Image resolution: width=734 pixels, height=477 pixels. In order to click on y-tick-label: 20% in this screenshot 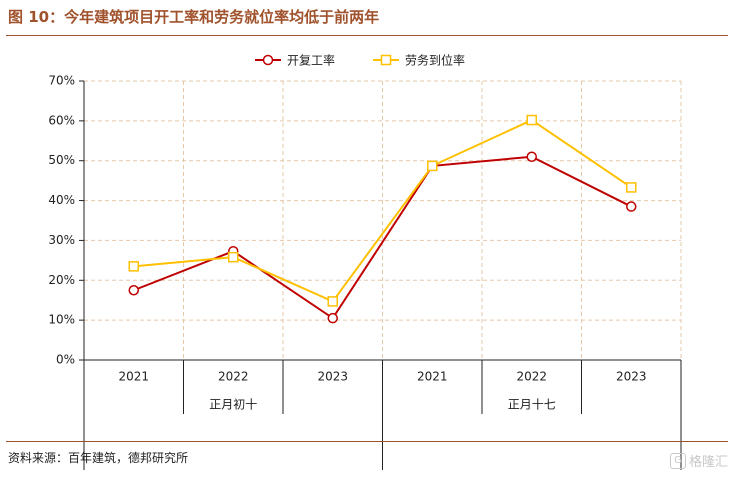, I will do `click(61, 280)`.